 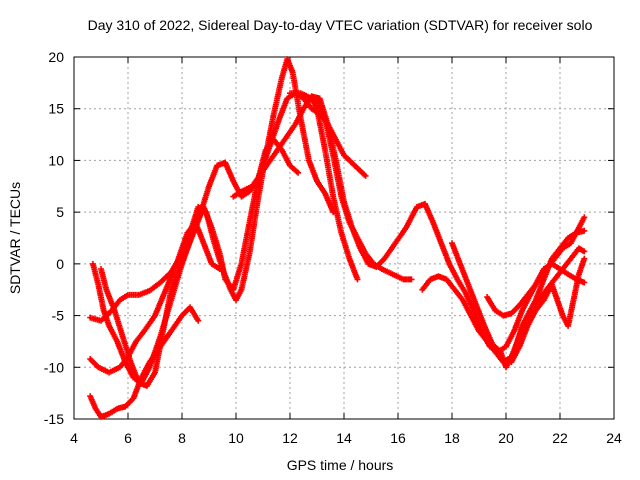 What do you see at coordinates (56, 109) in the screenshot?
I see `y-tick-label: 15` at bounding box center [56, 109].